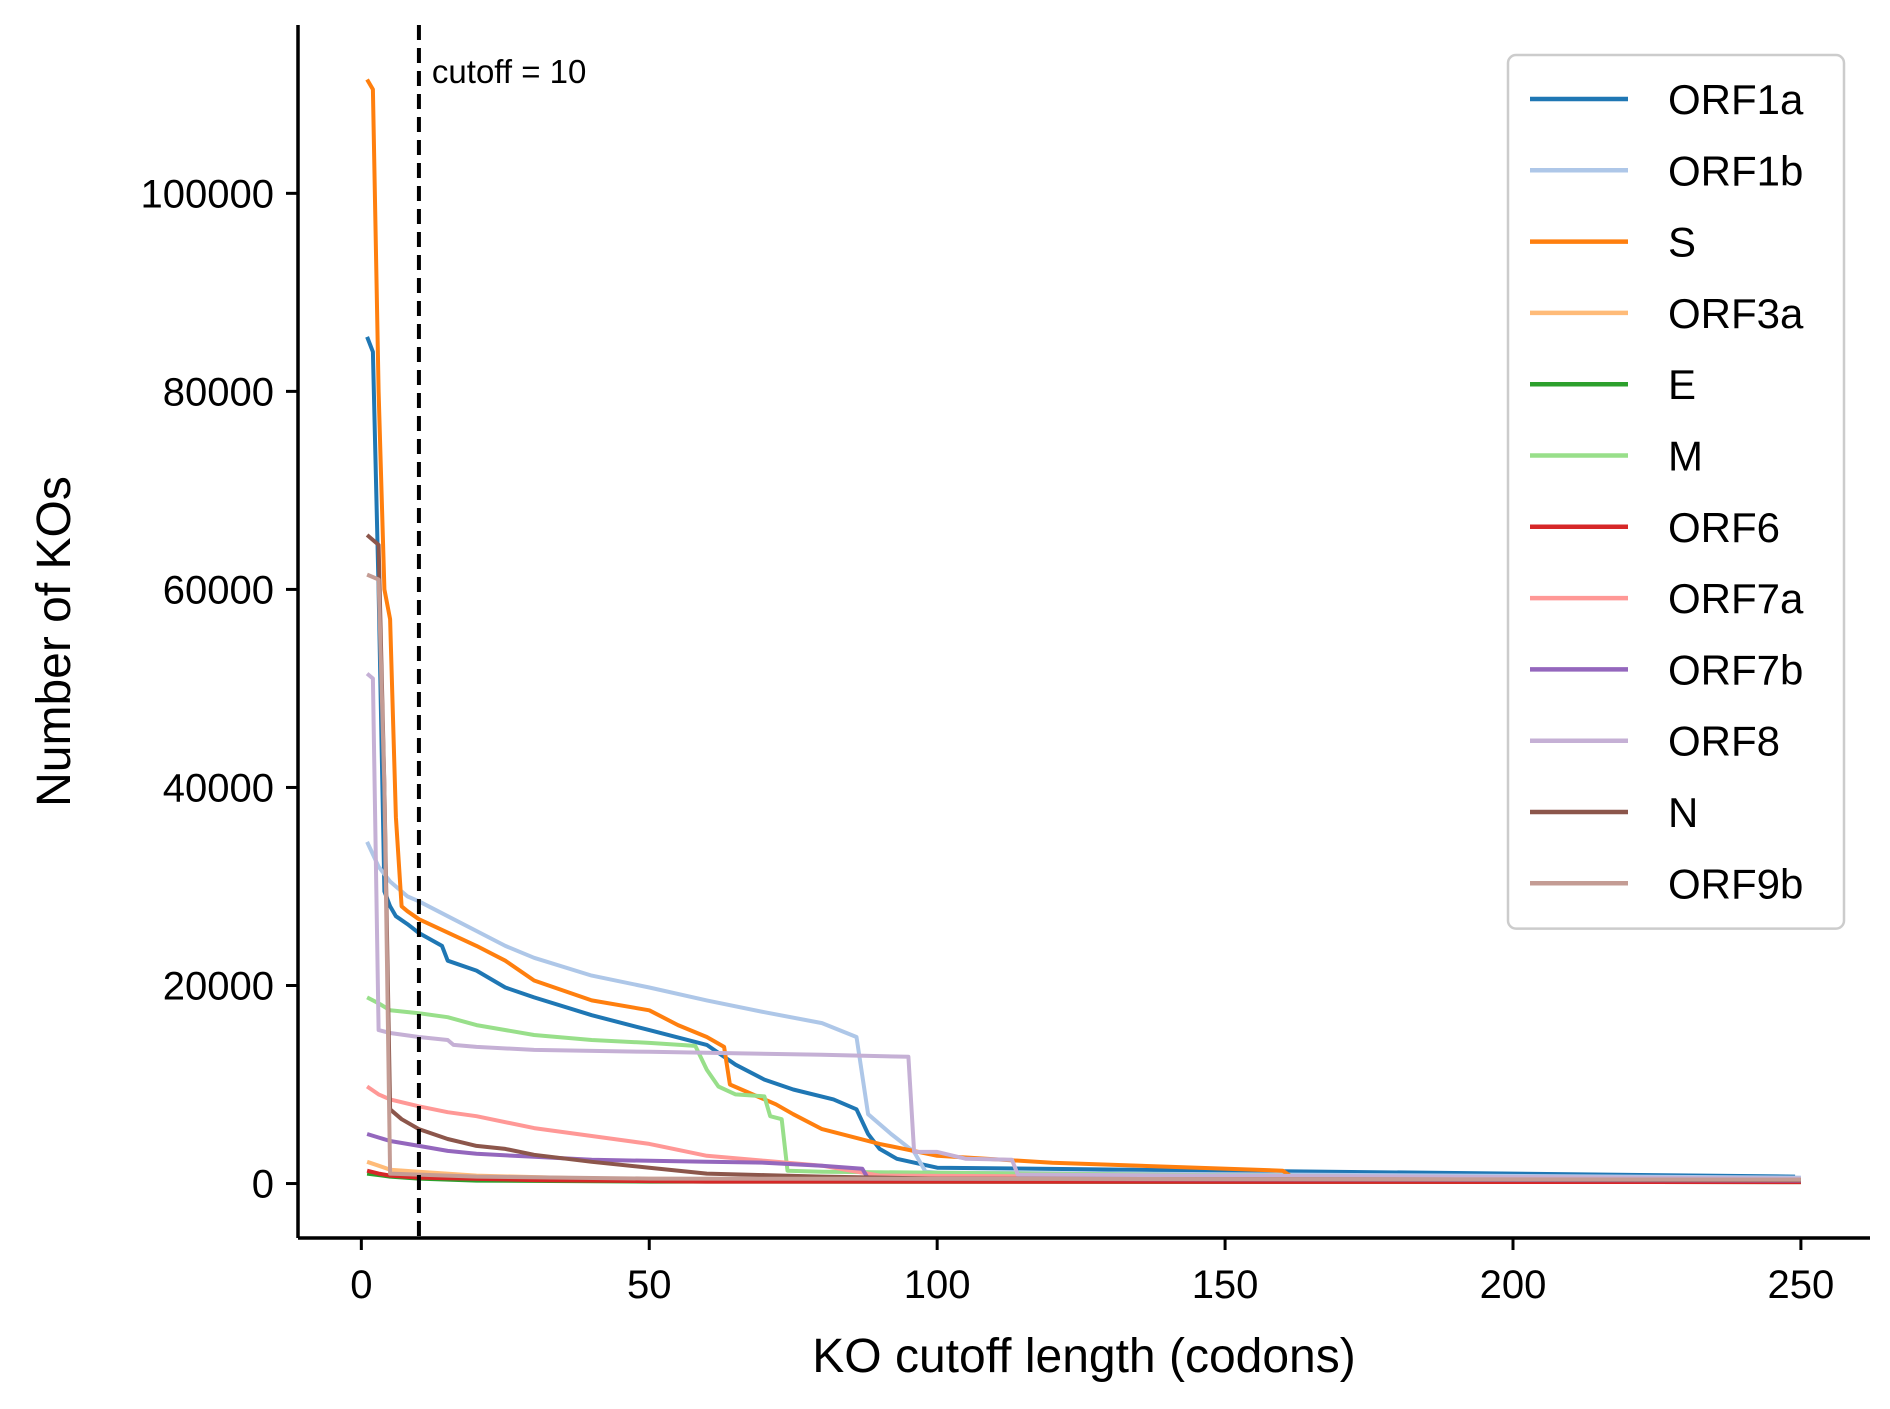  What do you see at coordinates (509, 71) in the screenshot?
I see `cutoff-label: cutoff = 10` at bounding box center [509, 71].